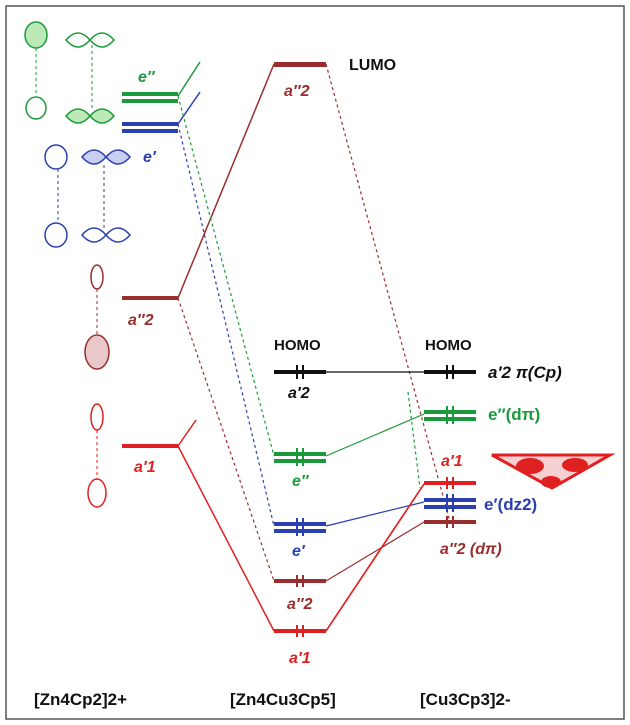 Image resolution: width=630 pixels, height=725 pixels. What do you see at coordinates (297, 345) in the screenshot?
I see `mid-label-homo: HOMO` at bounding box center [297, 345].